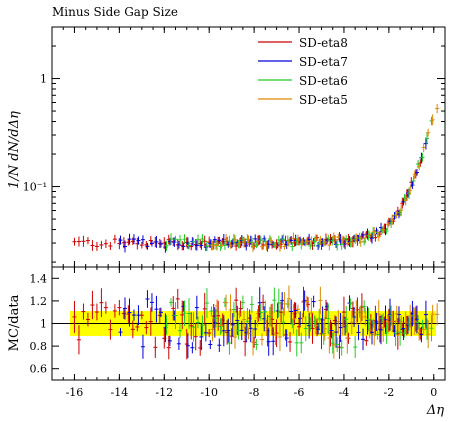 Image resolution: width=461 pixels, height=422 pixels. Describe the element at coordinates (435, 410) in the screenshot. I see `x-axis-label: Δη` at that location.